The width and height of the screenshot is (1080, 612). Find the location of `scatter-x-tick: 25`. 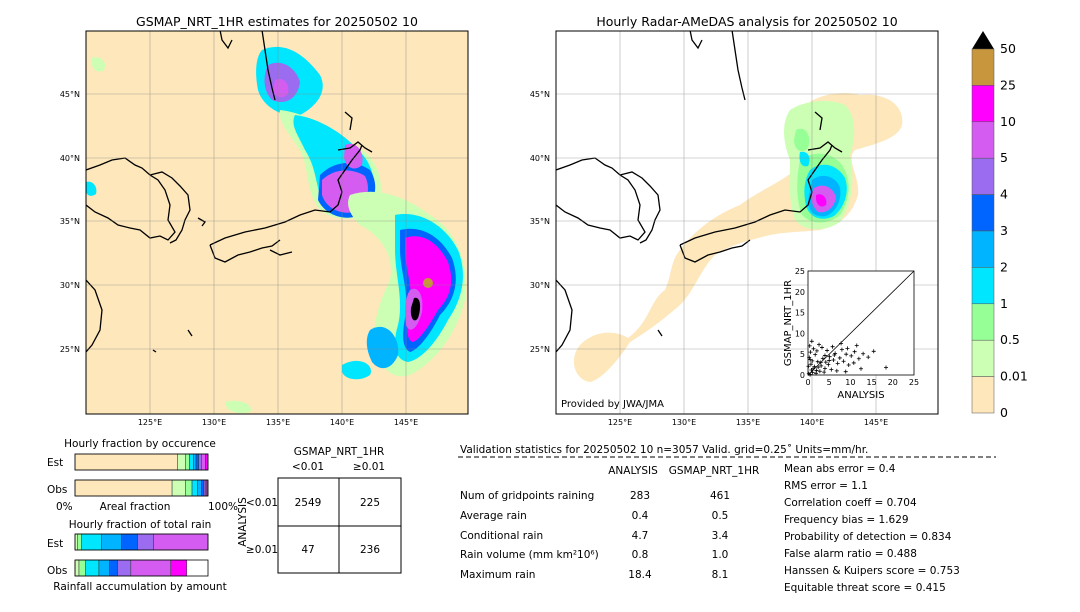

scatter-x-tick: 25 is located at coordinates (914, 382).